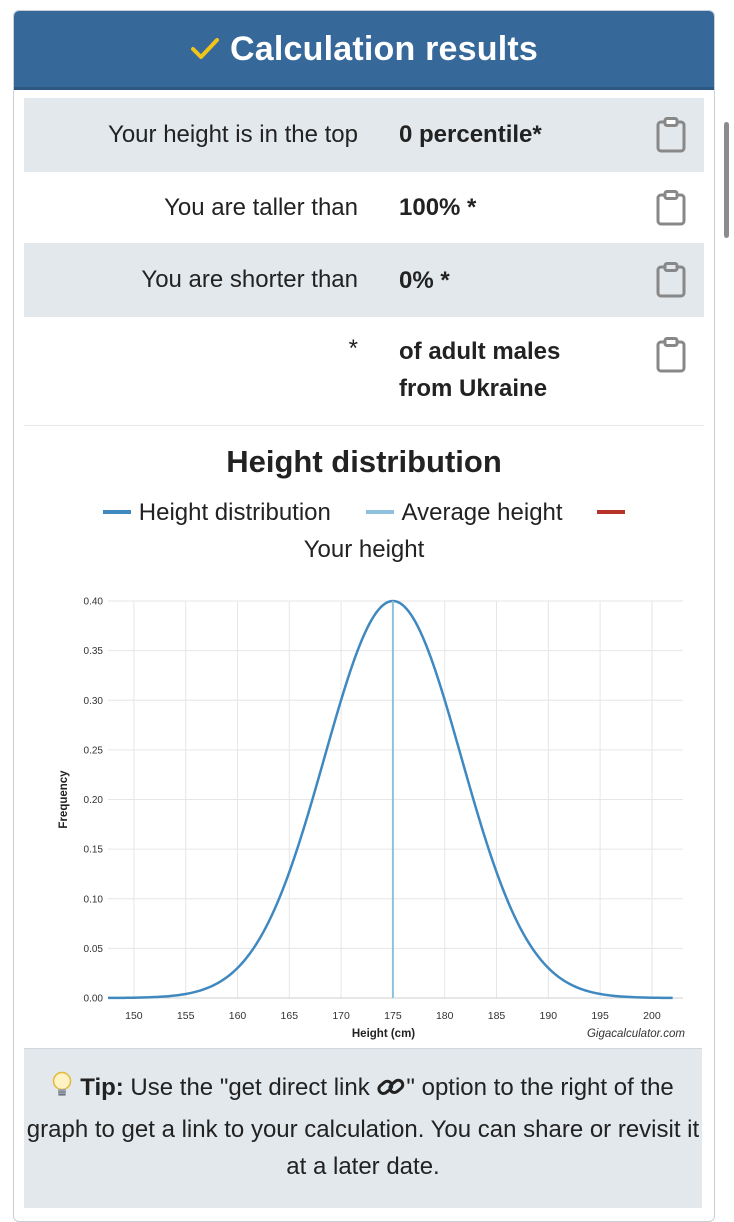  I want to click on tip-text-before: Use the "get direct link, so click(250, 1087).